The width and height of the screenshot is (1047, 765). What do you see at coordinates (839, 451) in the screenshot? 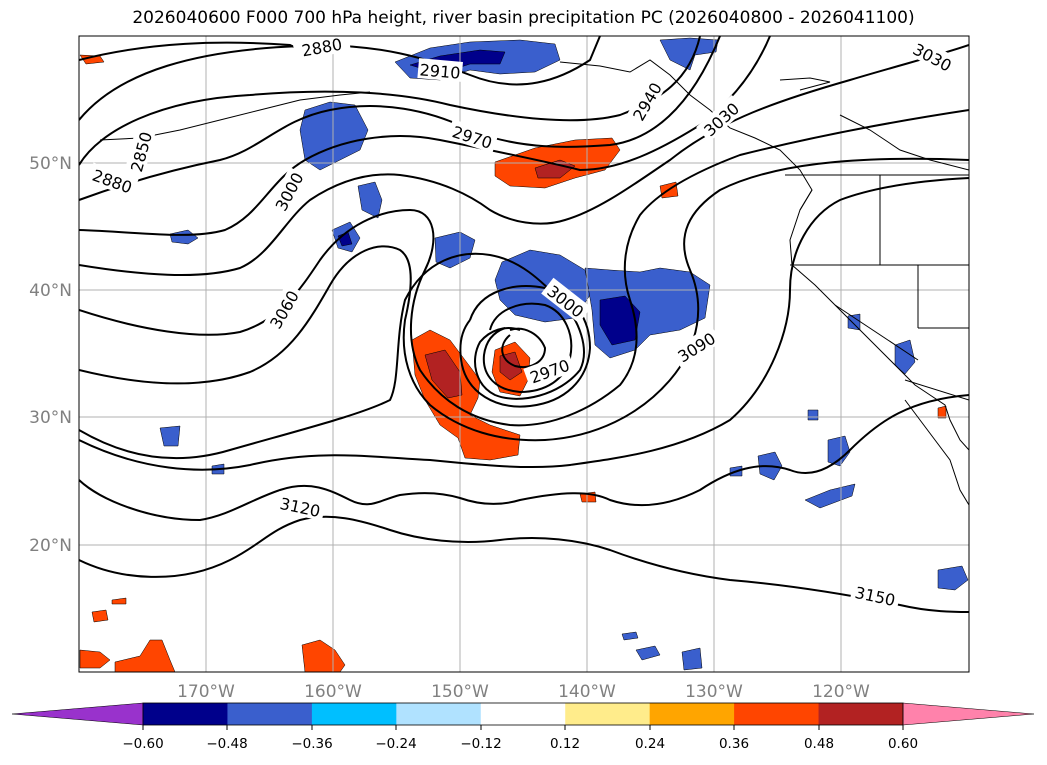
I see `shade-blue-pa1` at bounding box center [839, 451].